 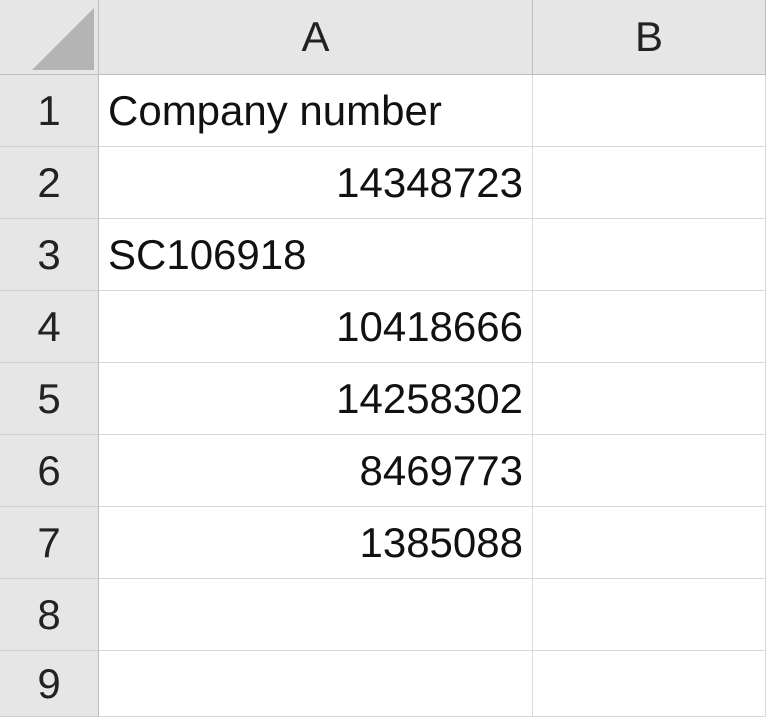 I want to click on row-header-2: 2, so click(x=49, y=183).